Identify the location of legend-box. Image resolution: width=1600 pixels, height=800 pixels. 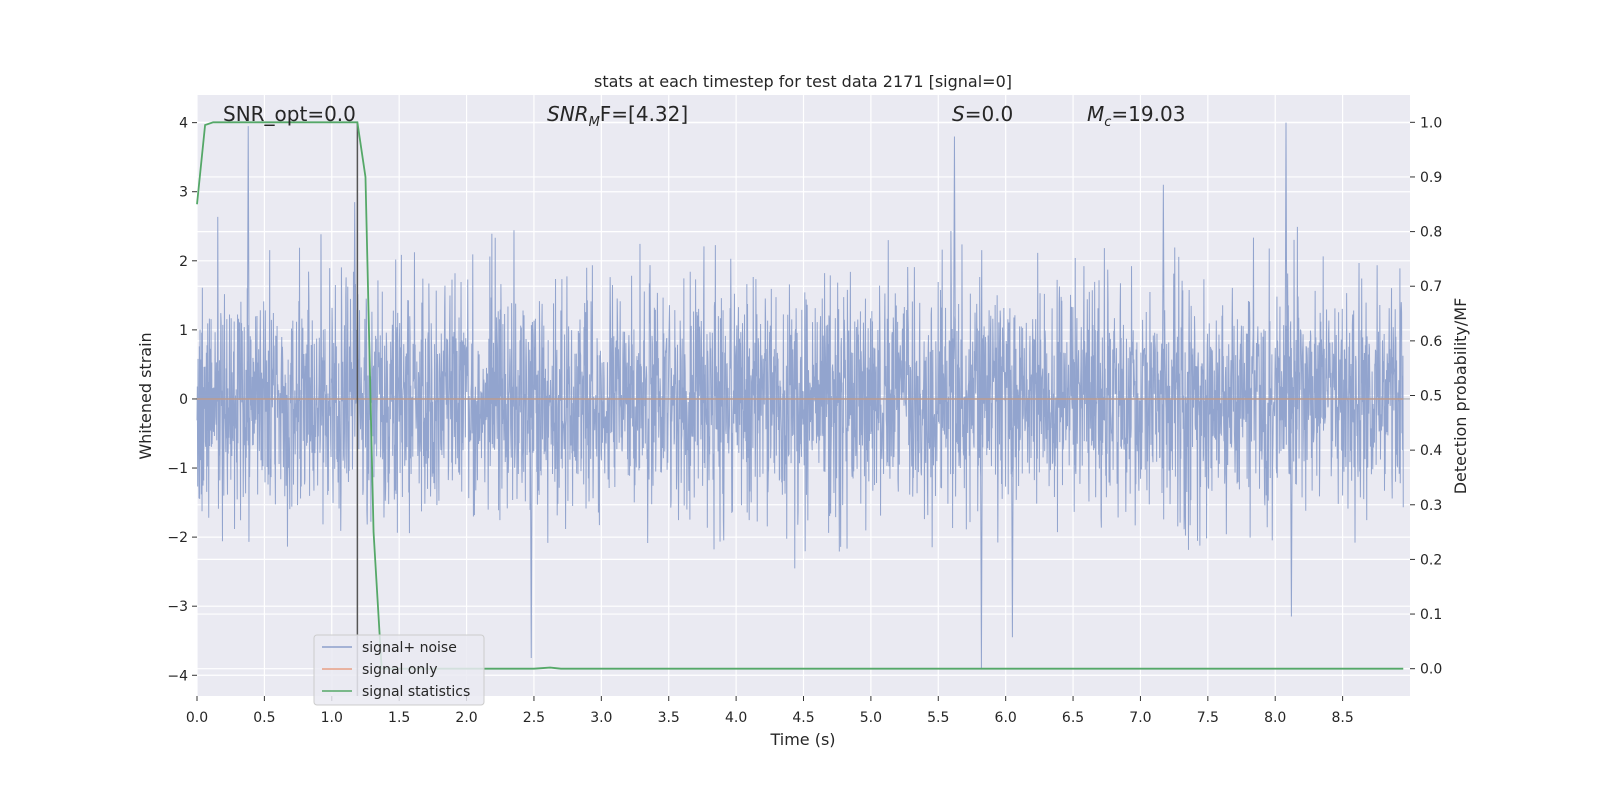
(399, 670).